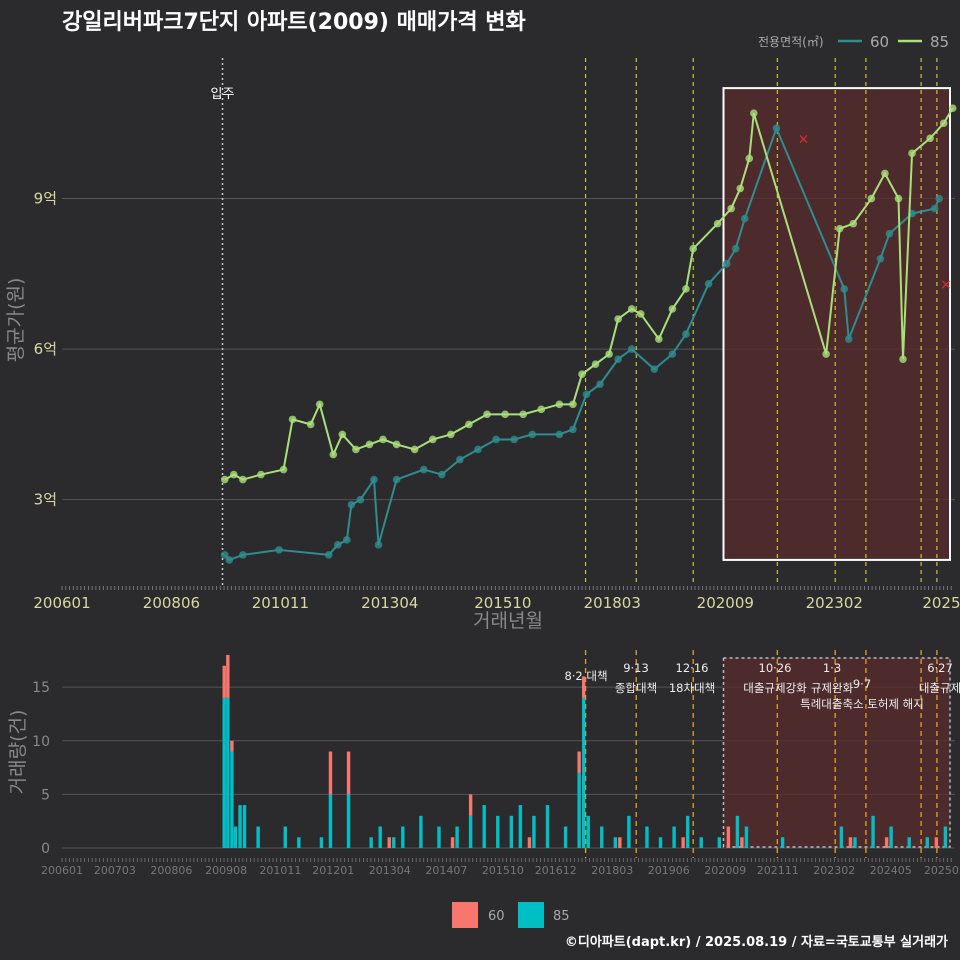  Describe the element at coordinates (832, 688) in the screenshot. I see `policy-annotation: 규제완화` at that location.